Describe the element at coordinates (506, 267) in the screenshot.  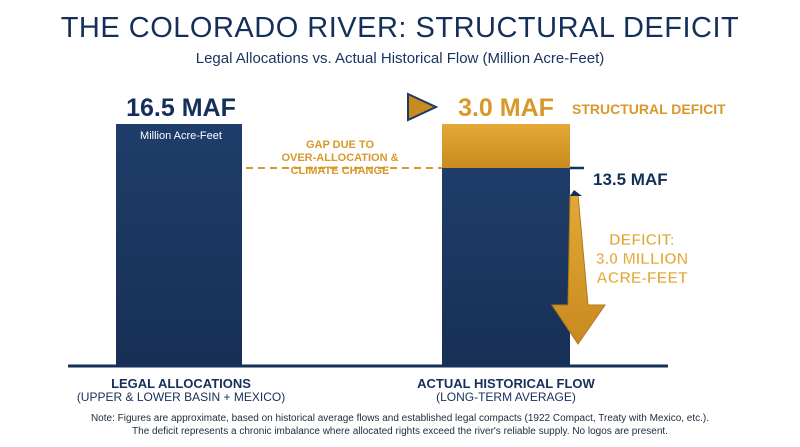
I see `bar-actual-flow` at that location.